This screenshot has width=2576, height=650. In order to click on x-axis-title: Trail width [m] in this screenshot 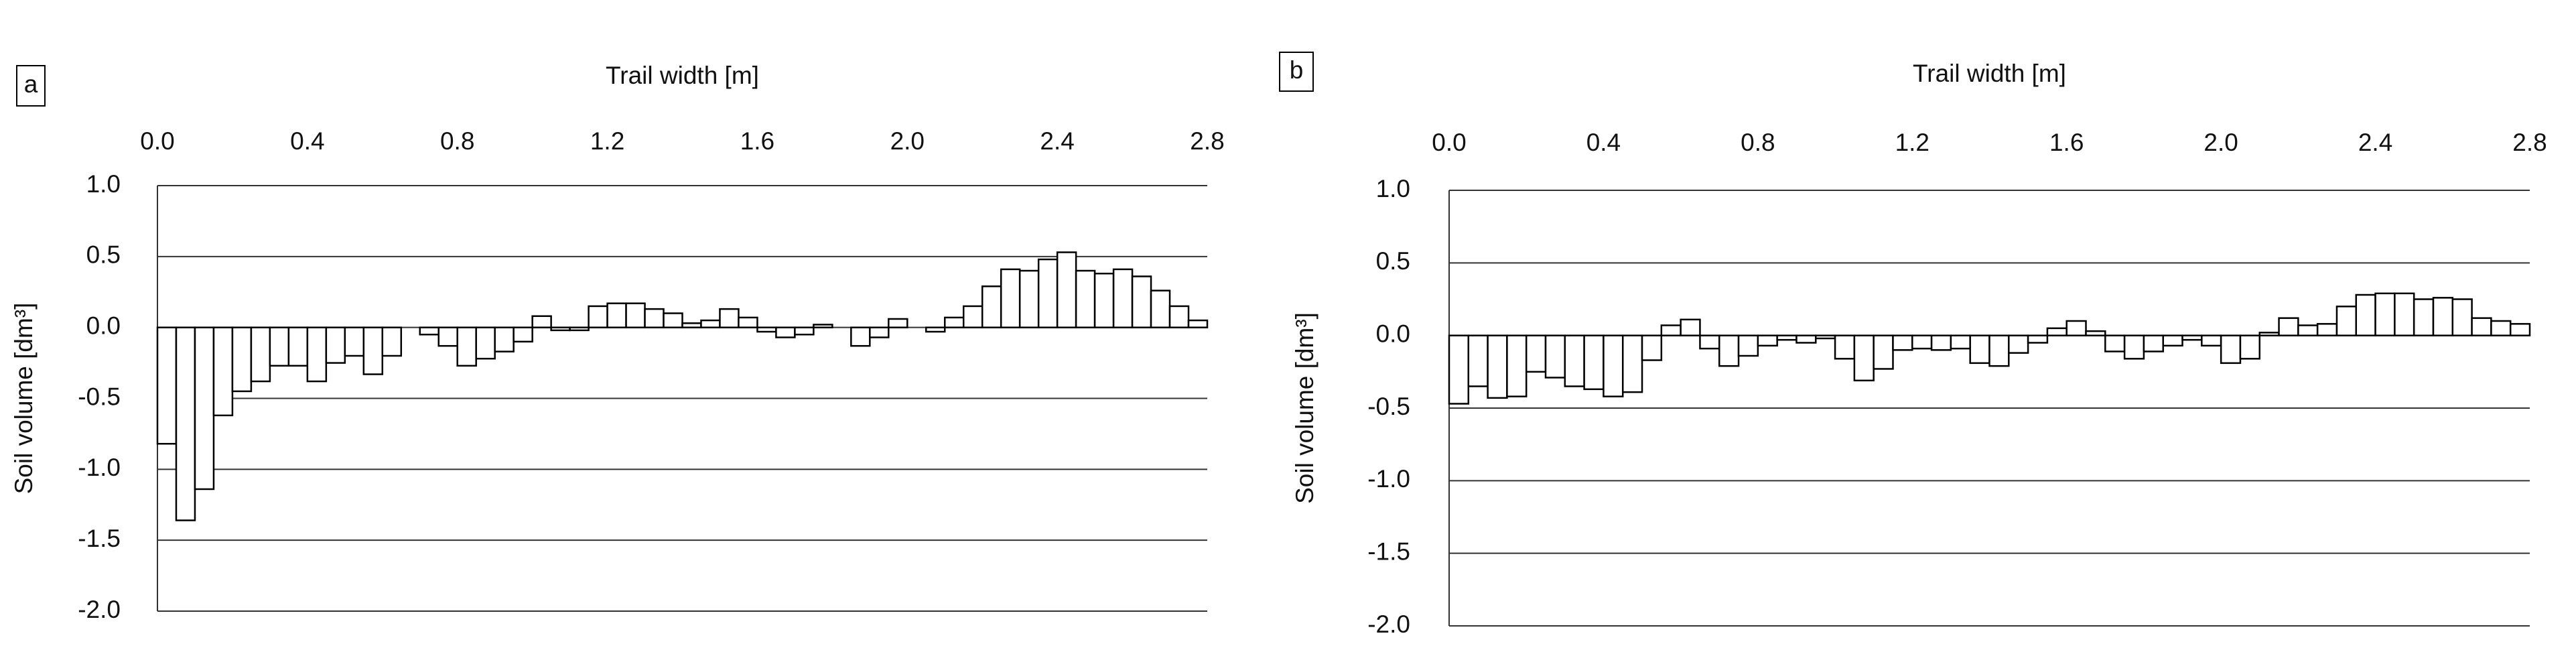, I will do `click(1989, 73)`.